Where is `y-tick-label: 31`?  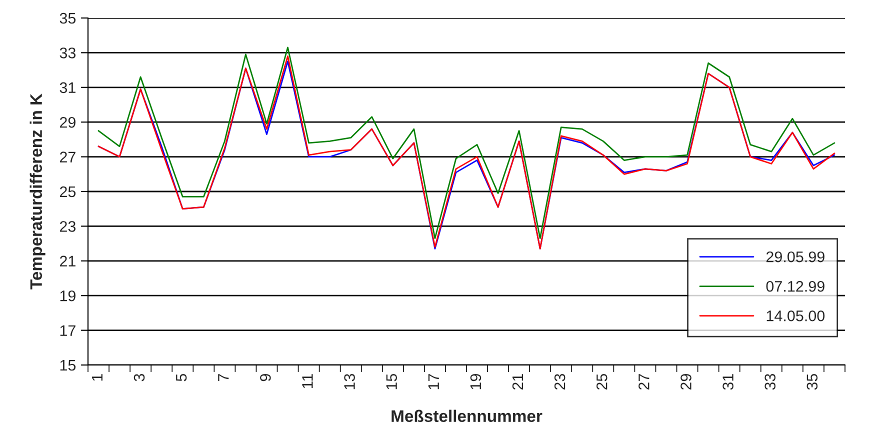
y-tick-label: 31 is located at coordinates (68, 88).